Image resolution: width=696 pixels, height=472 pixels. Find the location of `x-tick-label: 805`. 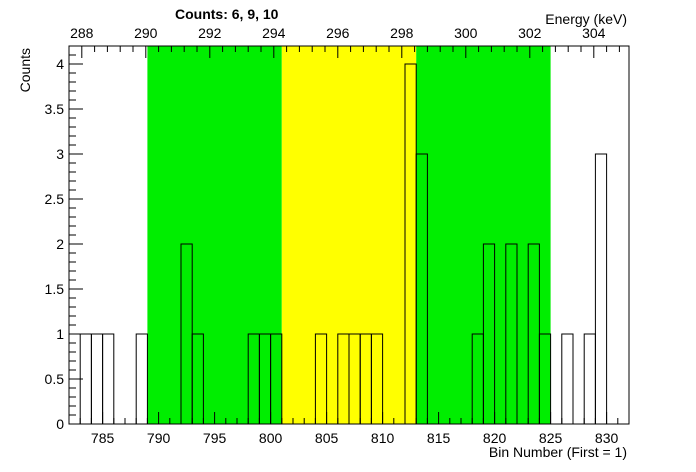

x-tick-label: 805 is located at coordinates (327, 438).